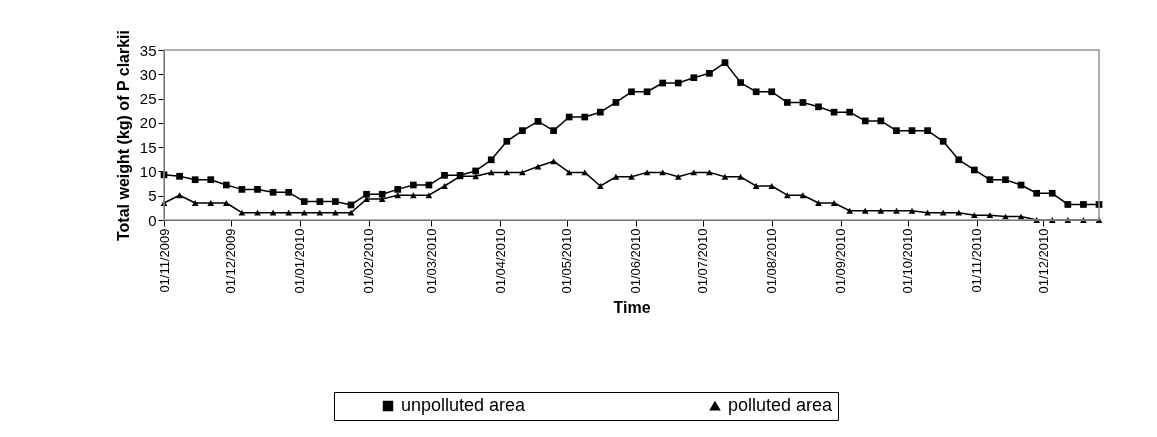  Describe the element at coordinates (148, 171) in the screenshot. I see `y-tick-label: 10` at that location.